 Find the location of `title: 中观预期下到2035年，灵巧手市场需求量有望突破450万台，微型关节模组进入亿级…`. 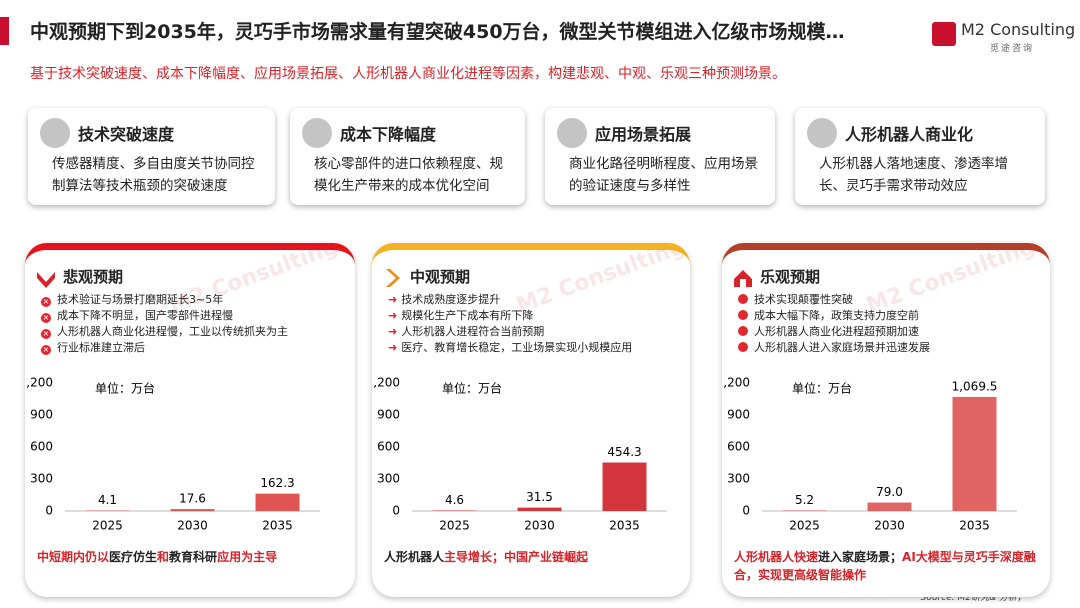

title: 中观预期下到2035年，灵巧手市场需求量有望突破450万台，微型关节模组进入亿级… is located at coordinates (437, 32).